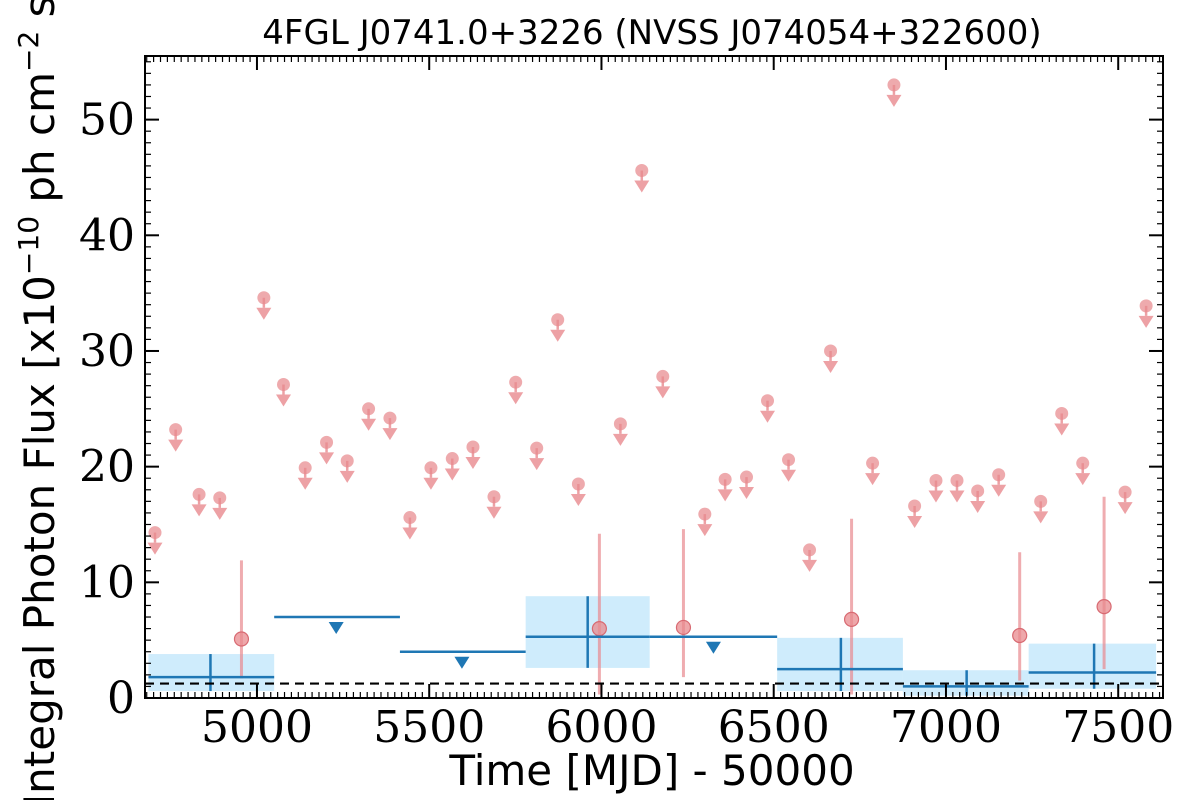 The width and height of the screenshot is (1200, 800). What do you see at coordinates (257, 727) in the screenshot?
I see `x-tick-label: 5000` at bounding box center [257, 727].